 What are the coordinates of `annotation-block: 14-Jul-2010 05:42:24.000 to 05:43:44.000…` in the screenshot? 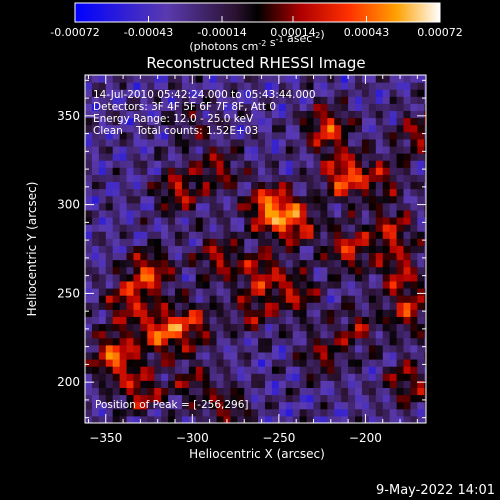 It's located at (204, 113).